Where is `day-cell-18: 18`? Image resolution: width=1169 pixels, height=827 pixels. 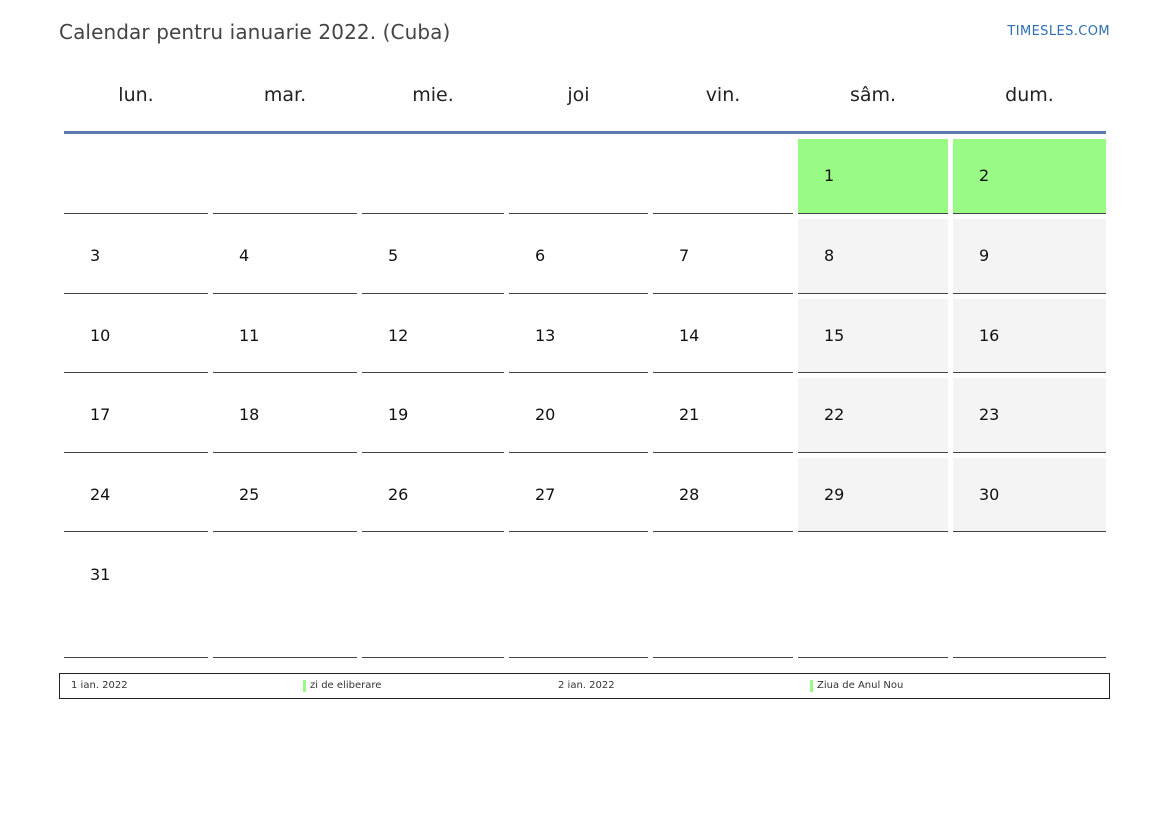
day-cell-18: 18 is located at coordinates (285, 415).